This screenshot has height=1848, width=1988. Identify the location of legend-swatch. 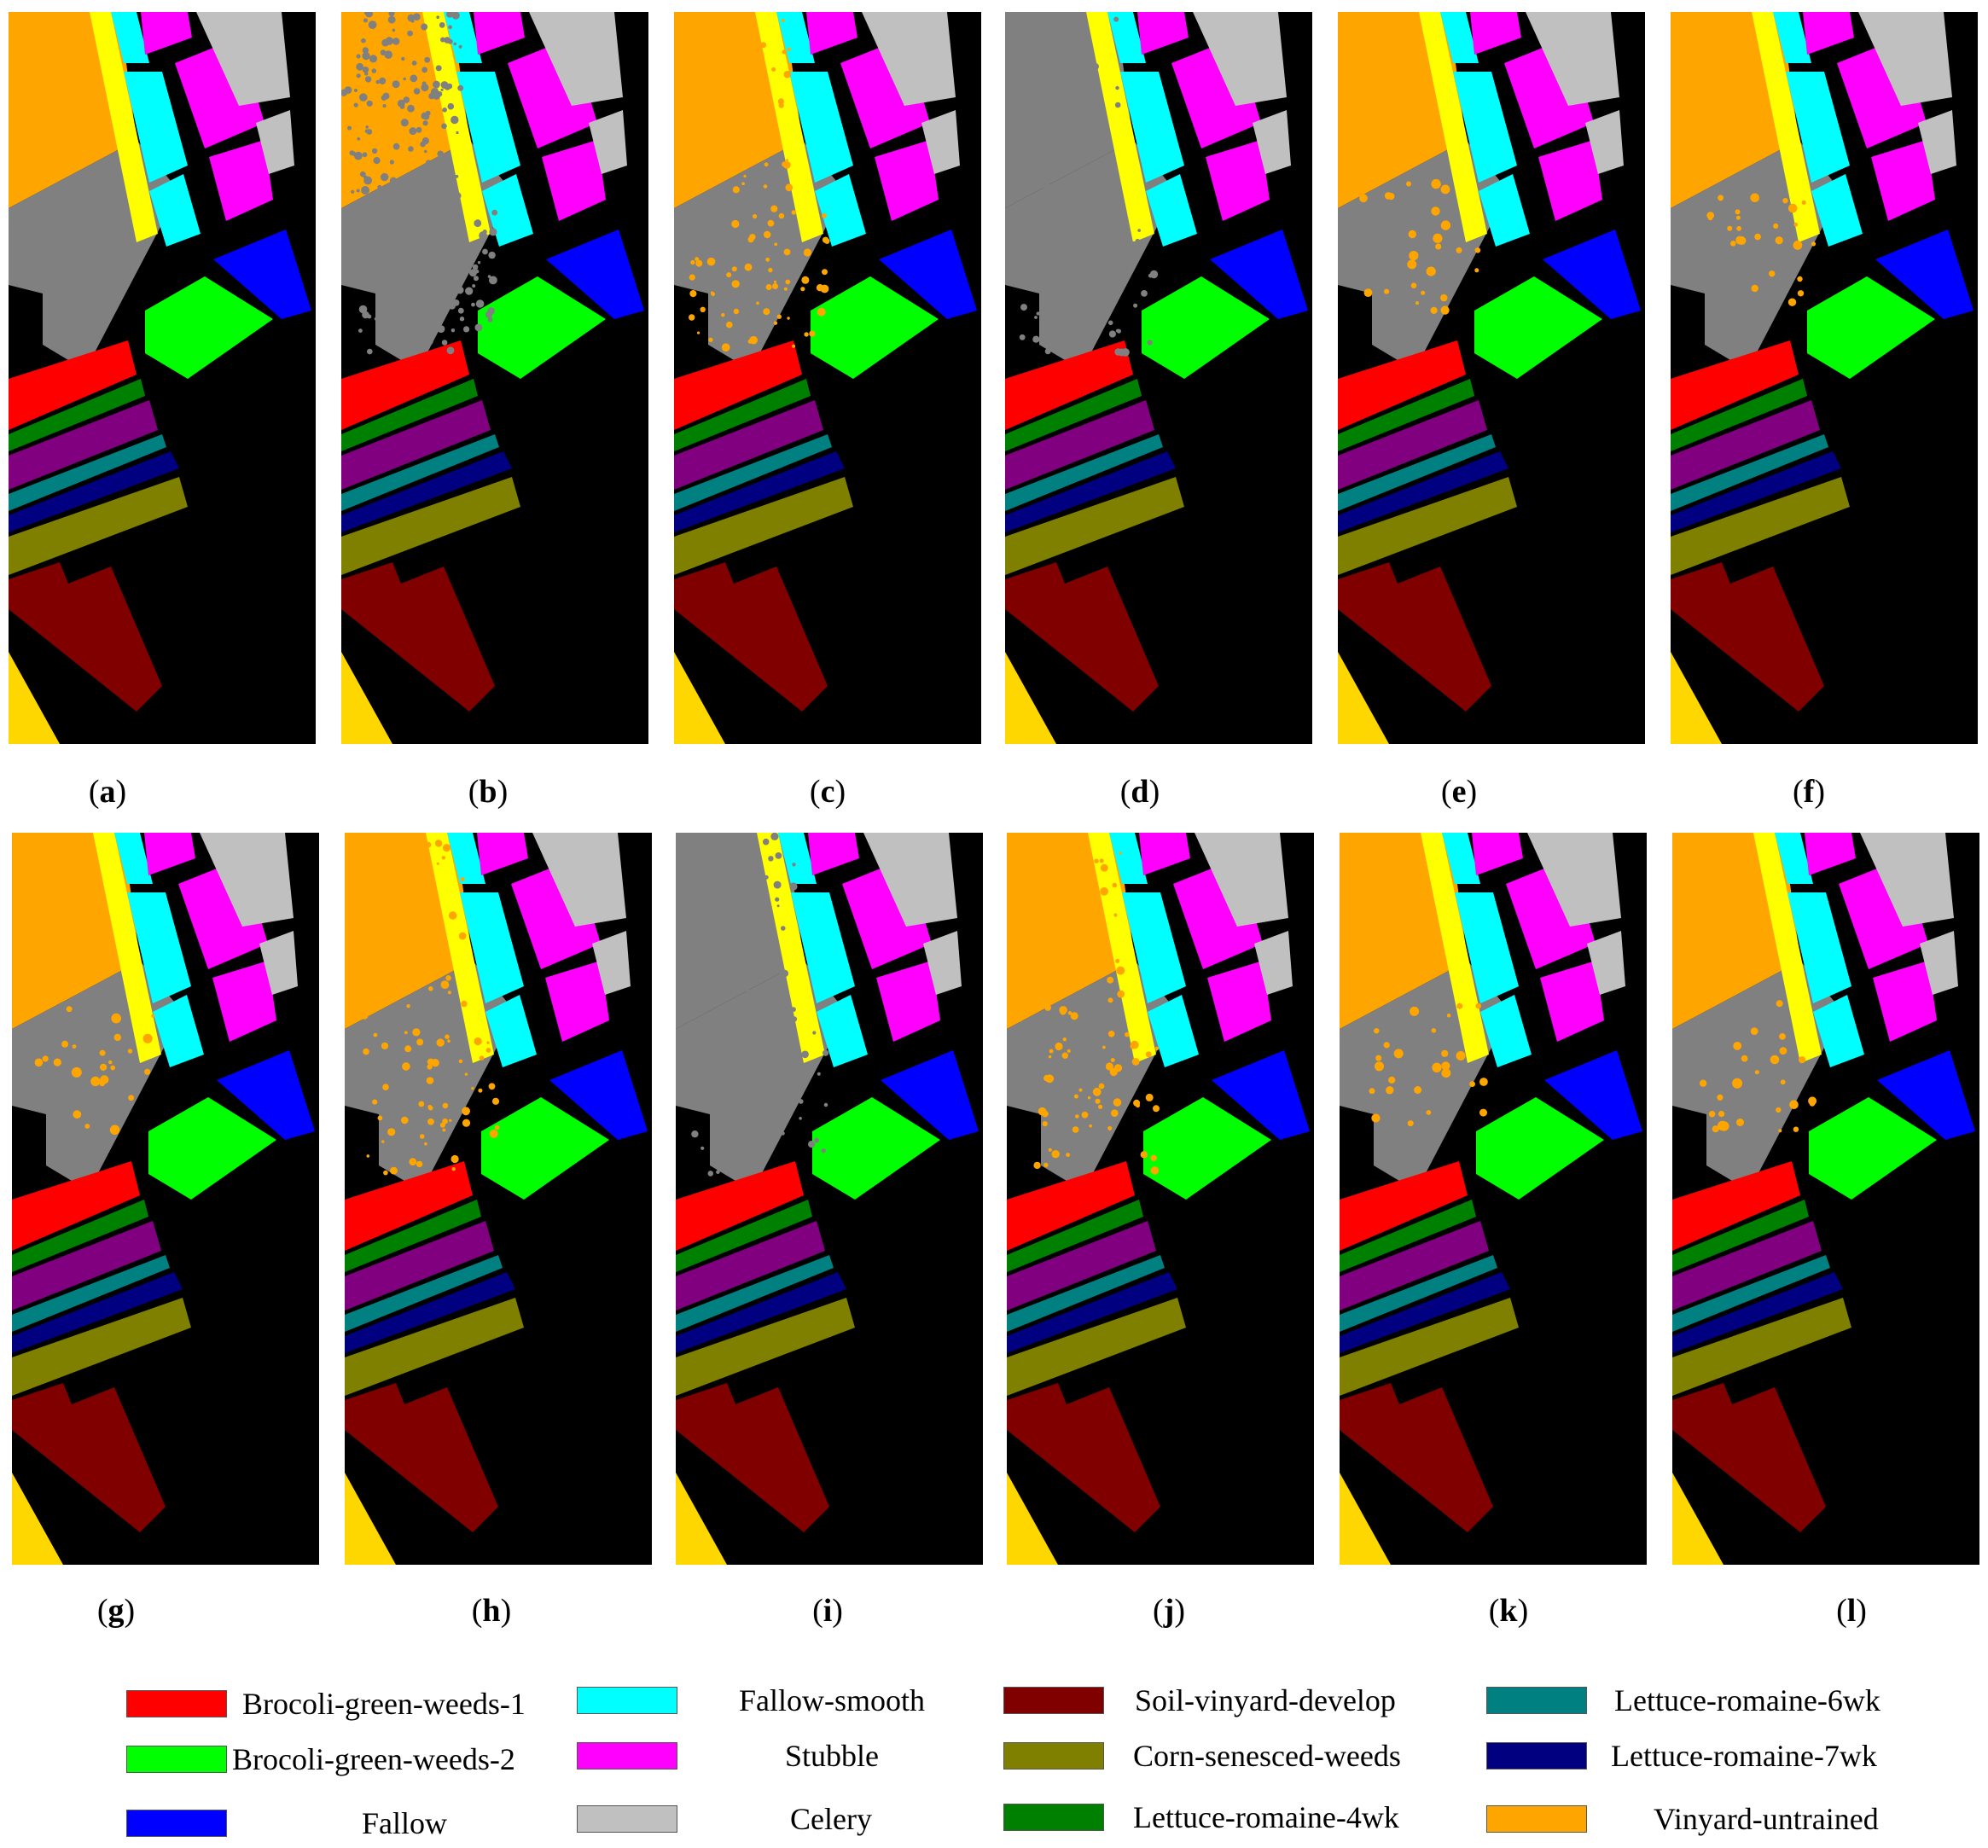
(627, 1756).